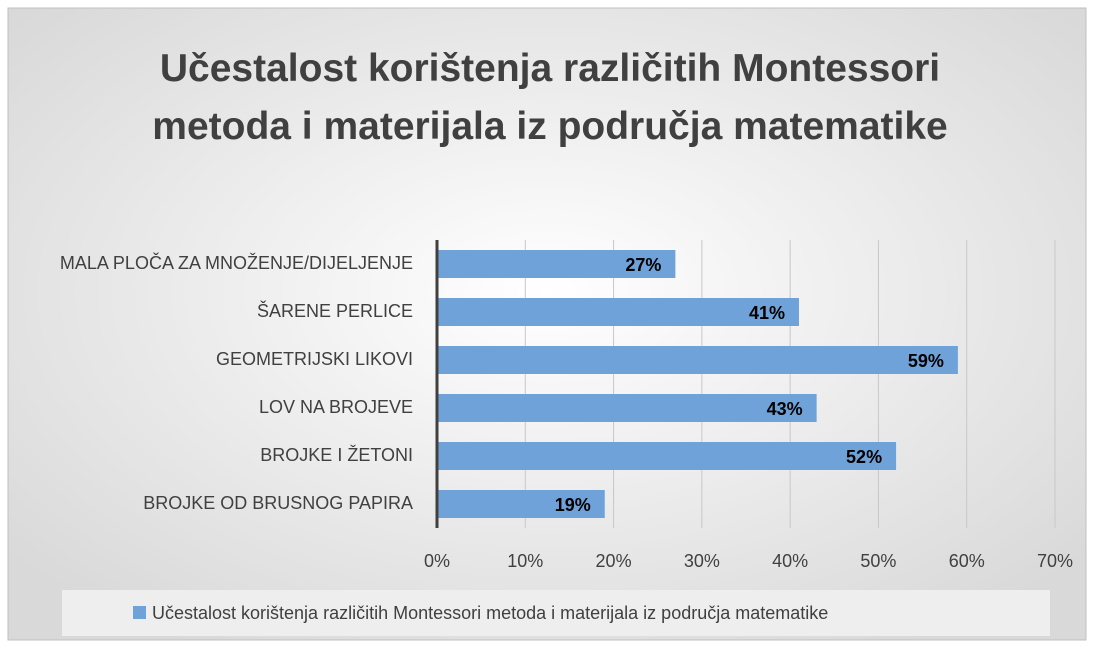 Image resolution: width=1094 pixels, height=646 pixels. What do you see at coordinates (139, 612) in the screenshot?
I see `legend-swatch` at bounding box center [139, 612].